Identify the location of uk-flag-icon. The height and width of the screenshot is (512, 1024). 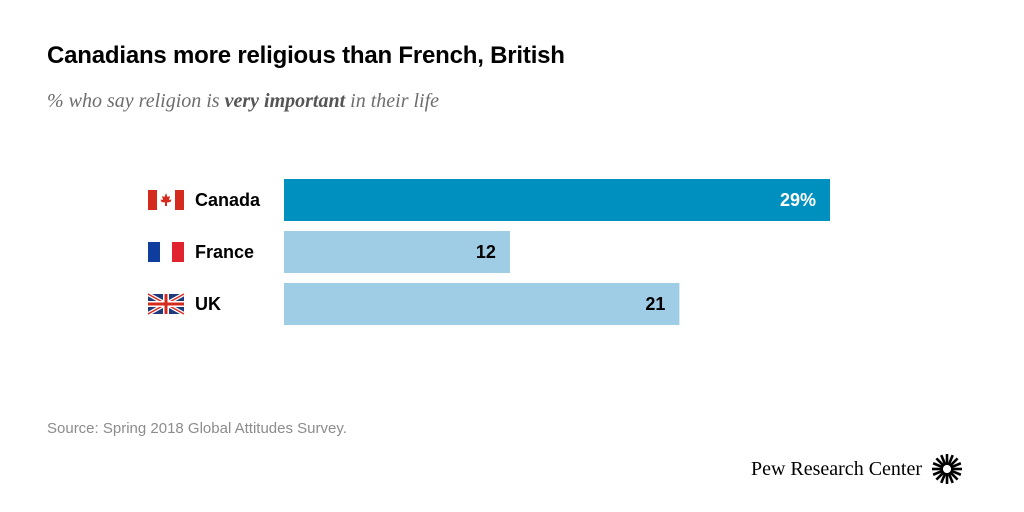
(166, 304).